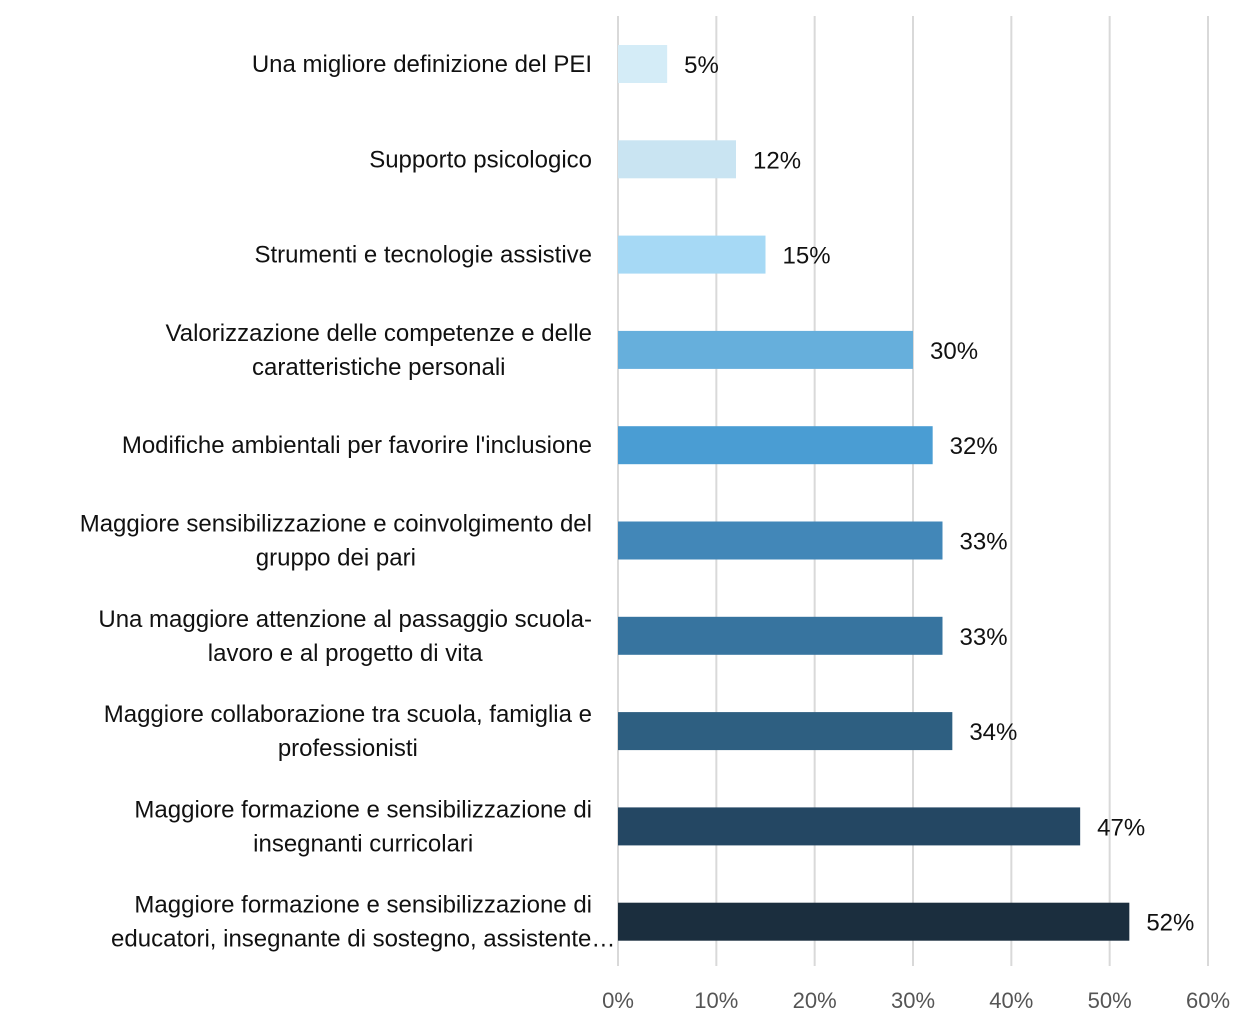 Image resolution: width=1260 pixels, height=1032 pixels. I want to click on value-label: 12%, so click(777, 160).